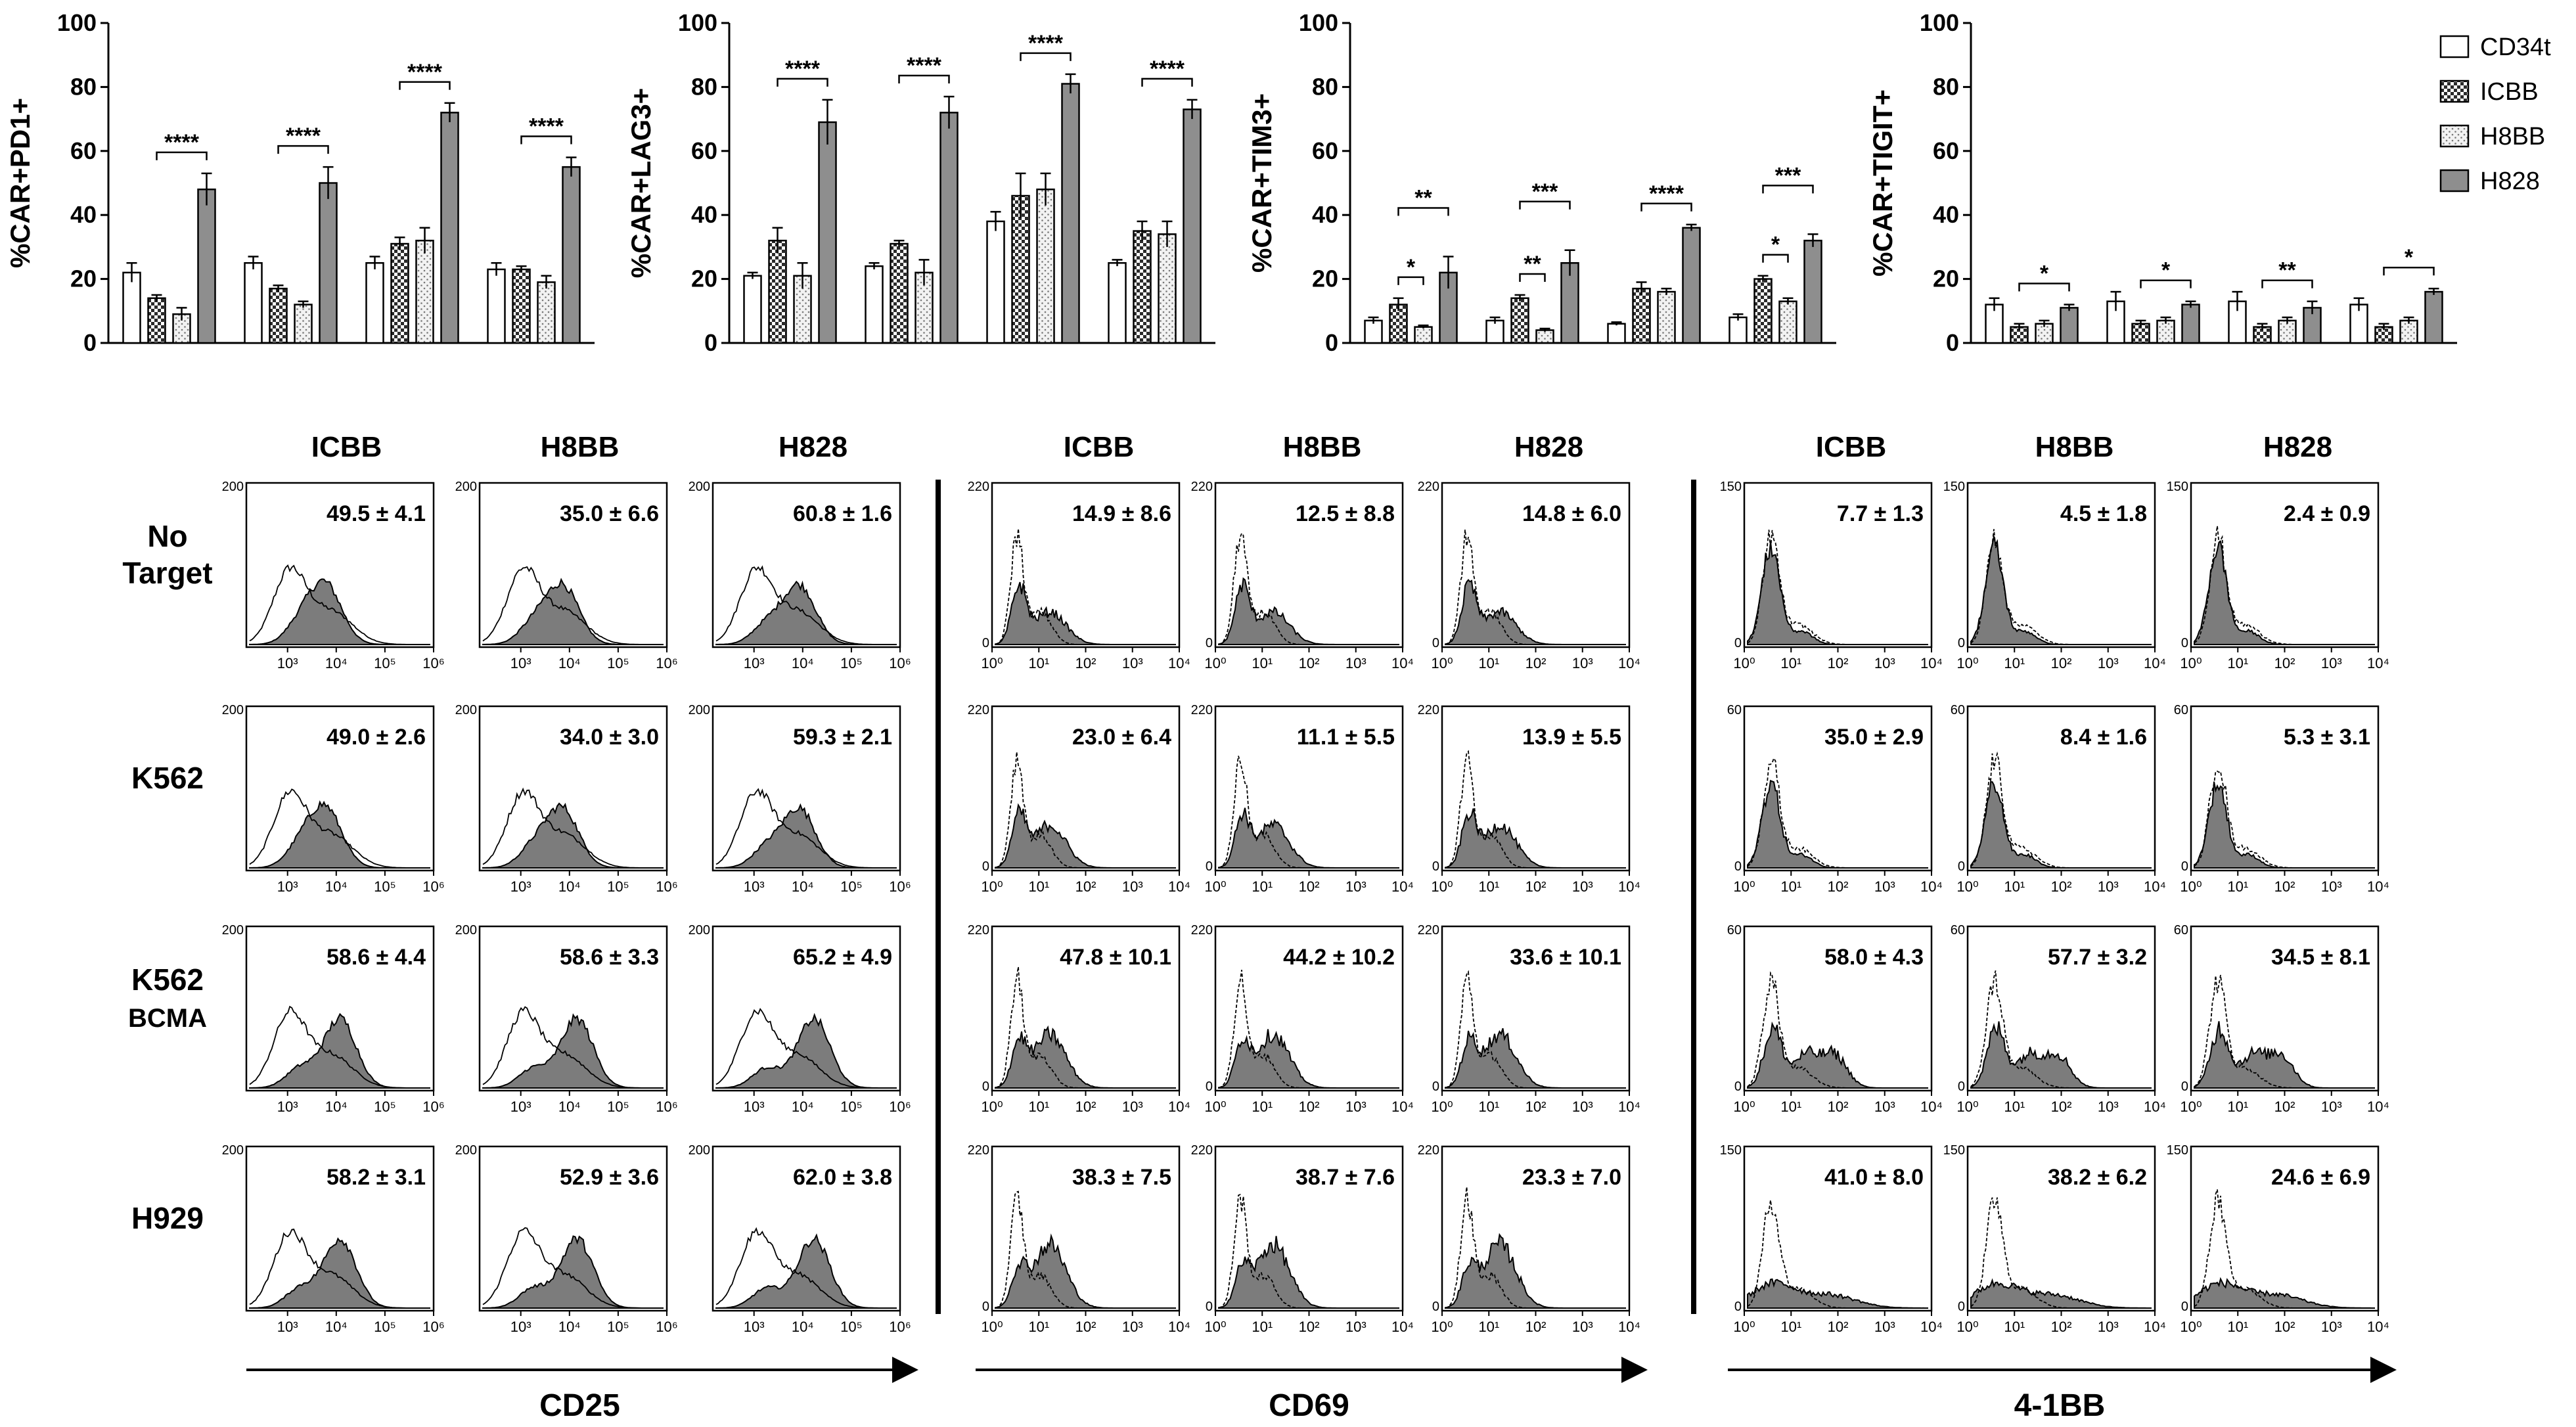 The image size is (2576, 1427). I want to click on histogram-cd69-r3-c1: 47.8 ± 10.1 220 0 10⁰ 10¹ 10² 10³ 10⁴, so click(1079, 1019).